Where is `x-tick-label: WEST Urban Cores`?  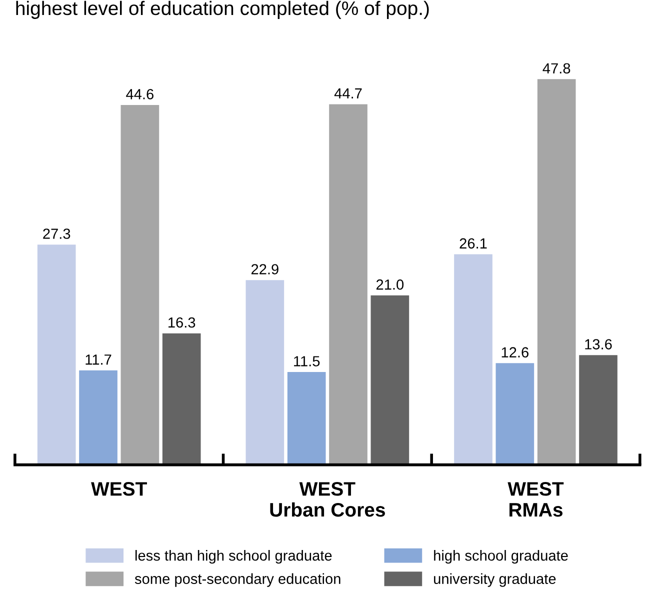 x-tick-label: WEST Urban Cores is located at coordinates (327, 499).